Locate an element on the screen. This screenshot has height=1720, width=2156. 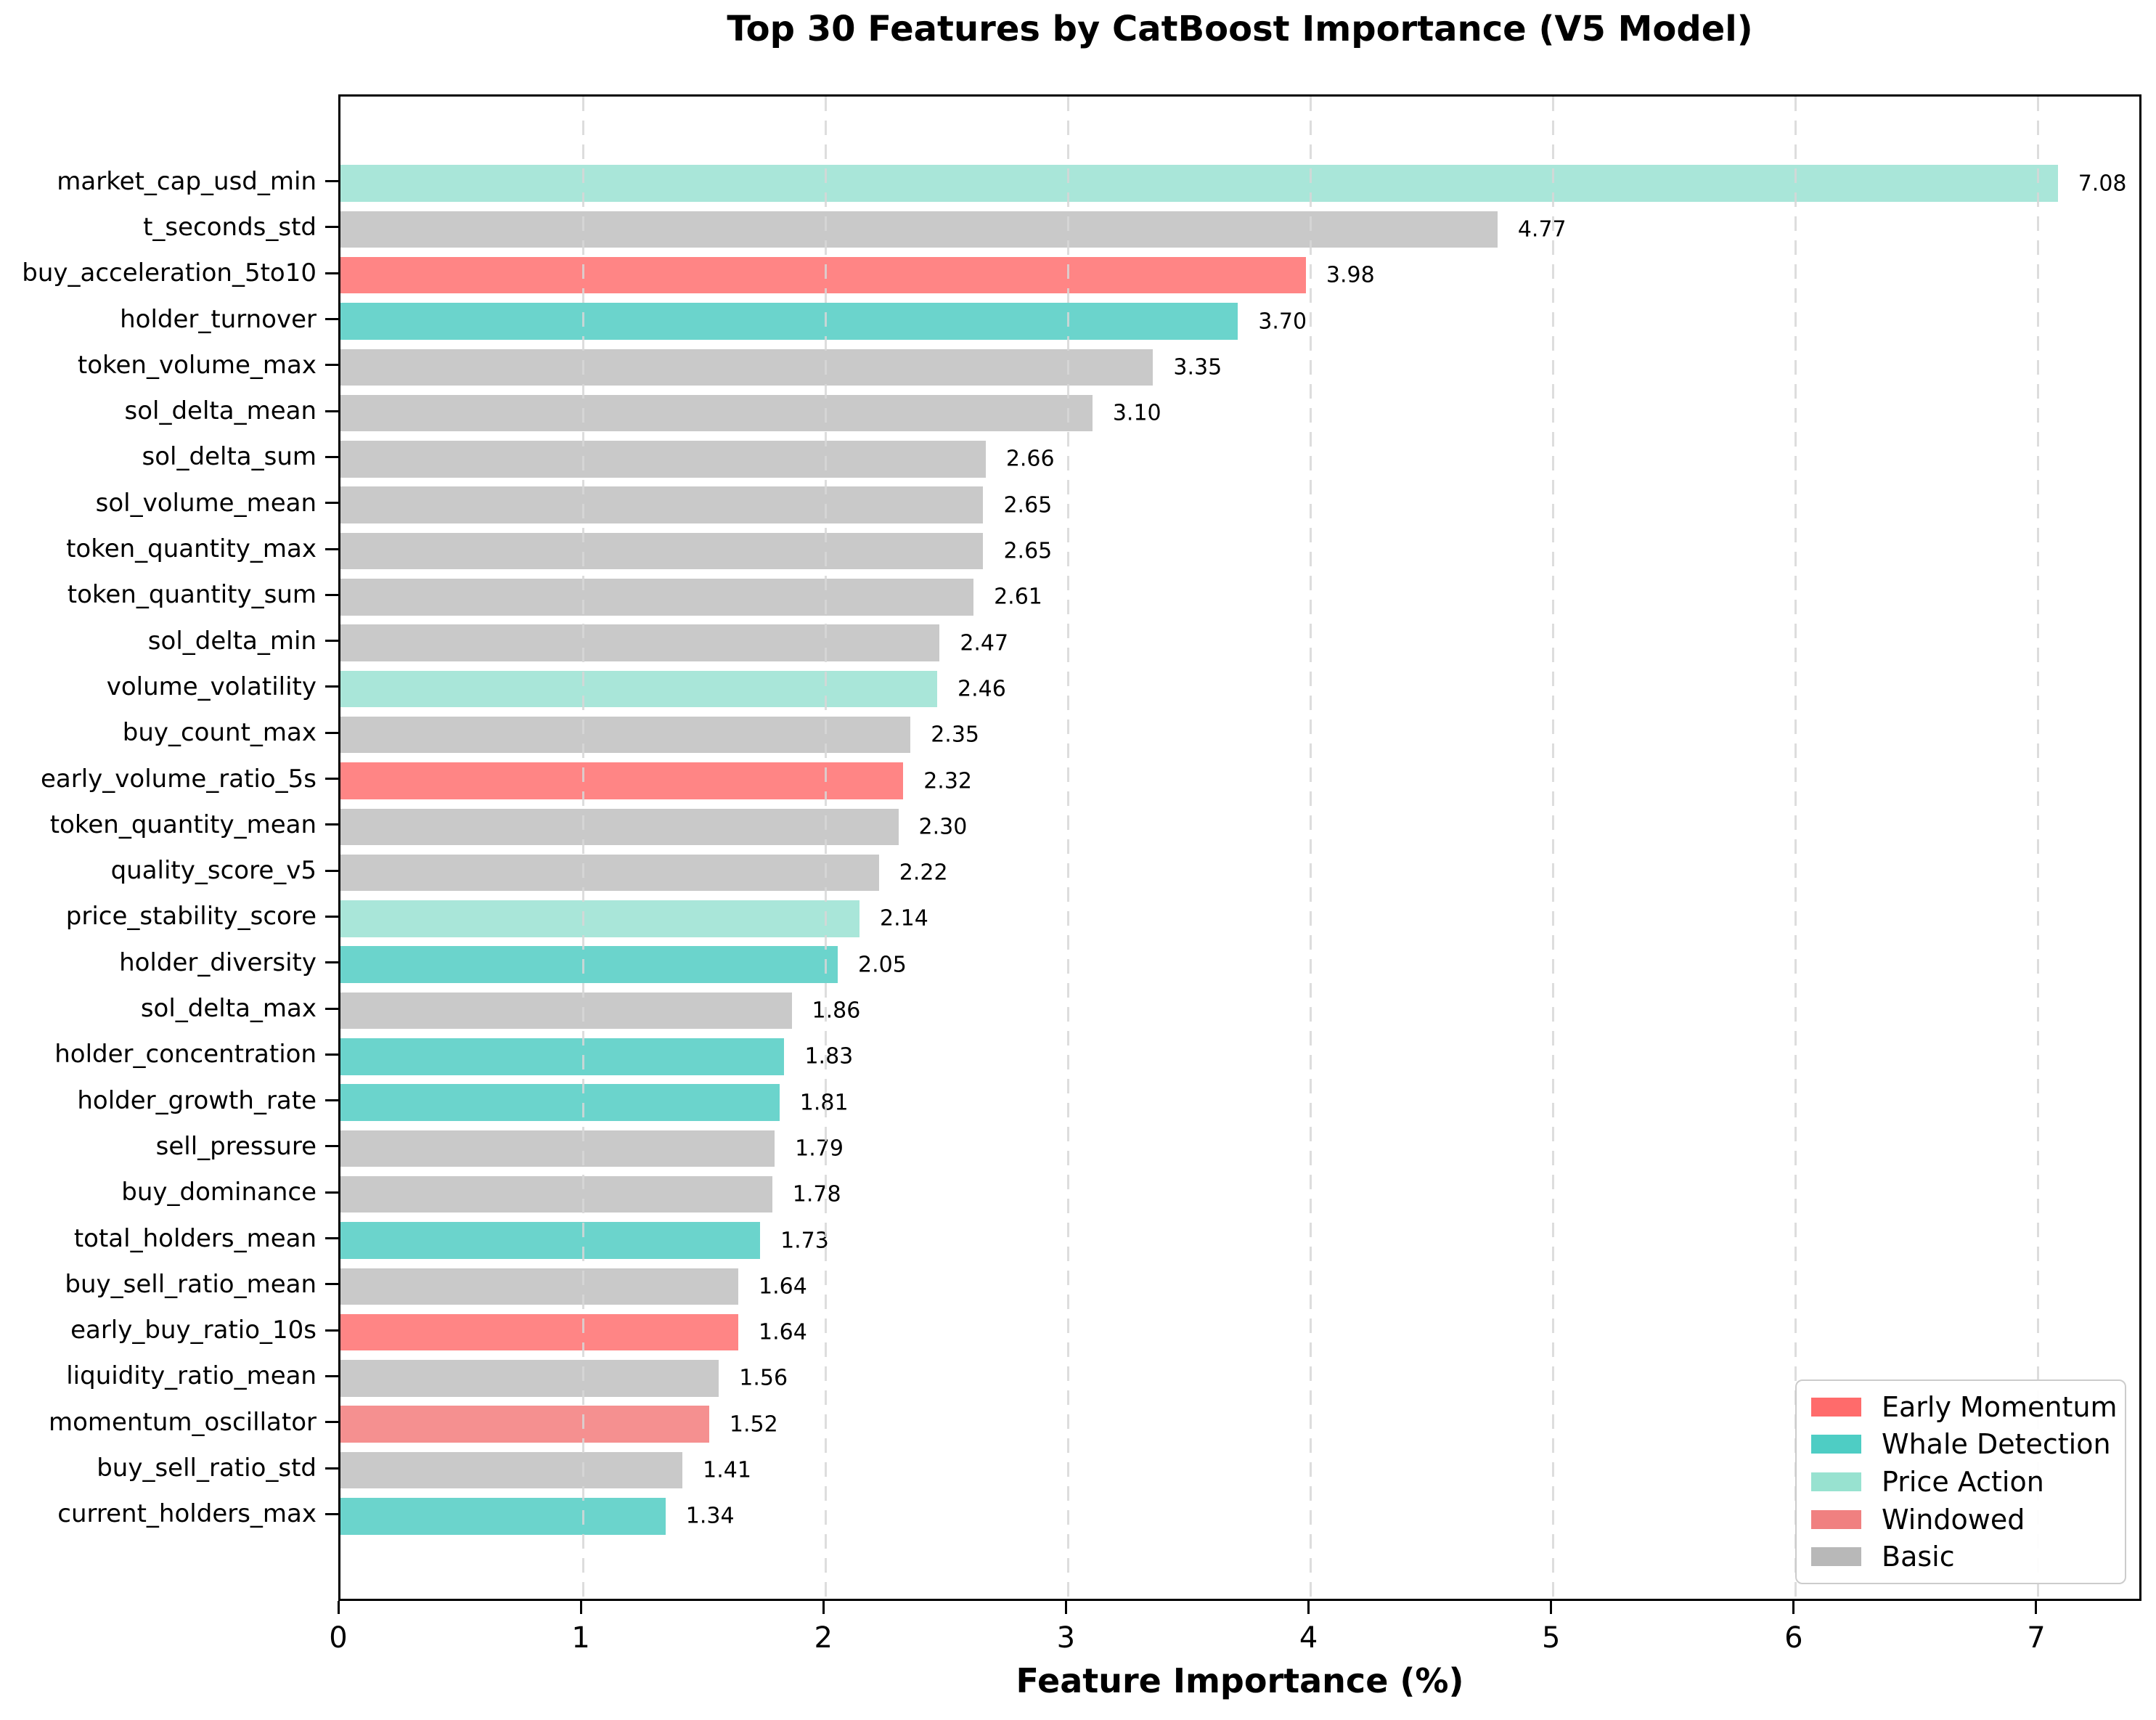
bar-holder_diversity is located at coordinates (589, 965).